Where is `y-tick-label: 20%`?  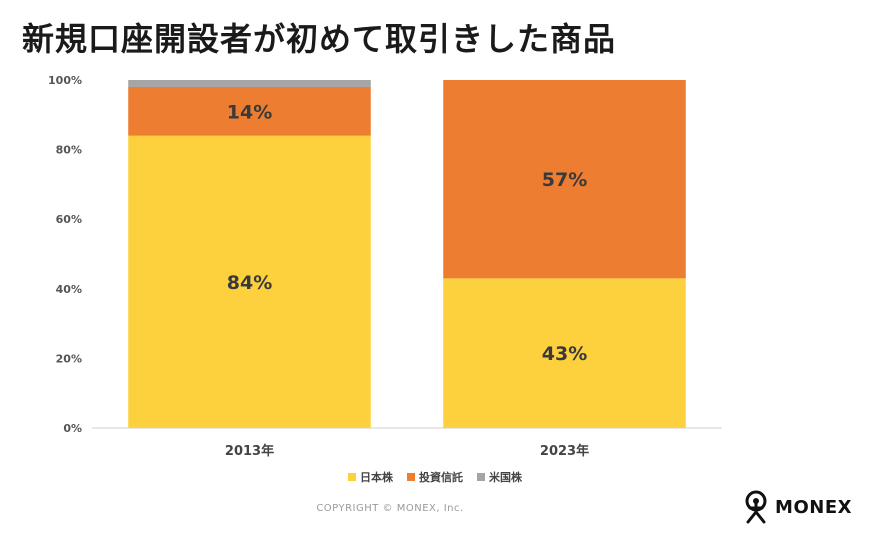
y-tick-label: 20% is located at coordinates (69, 358).